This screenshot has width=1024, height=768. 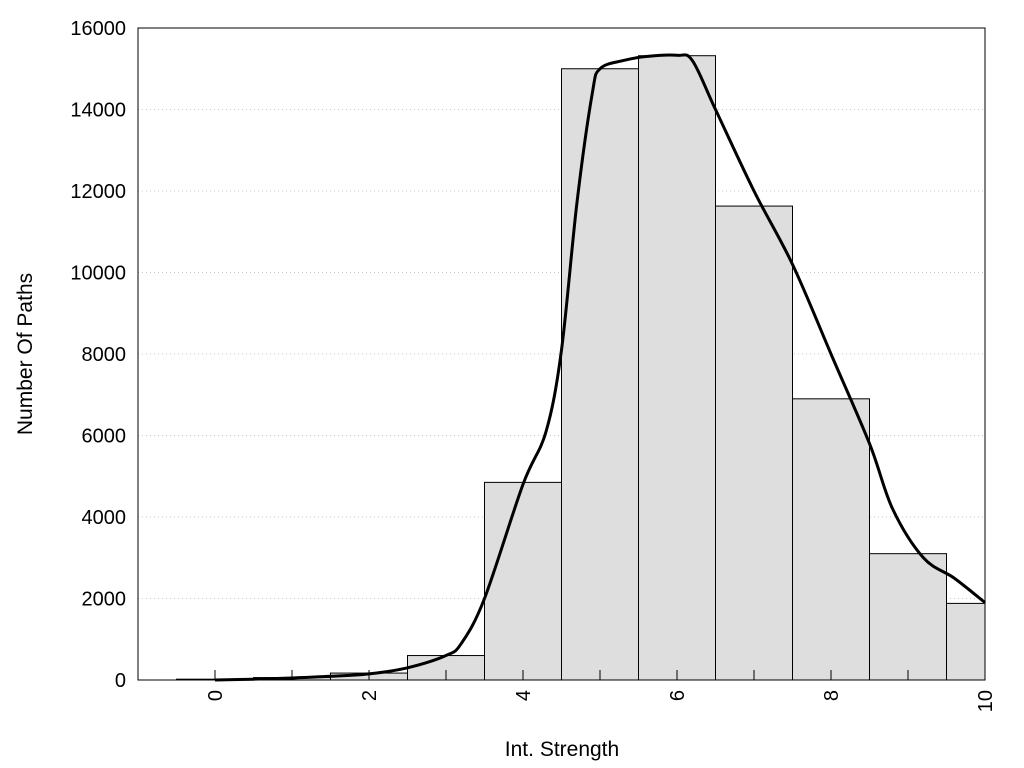 I want to click on y-tick-label: 6000, so click(x=104, y=437).